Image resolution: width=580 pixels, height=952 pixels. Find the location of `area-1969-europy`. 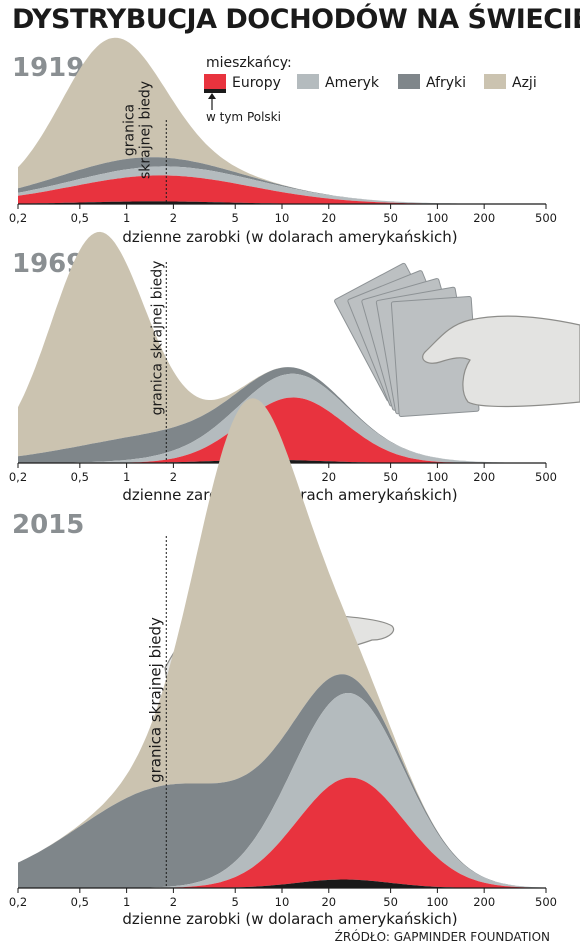

area-1969-europy is located at coordinates (282, 430).